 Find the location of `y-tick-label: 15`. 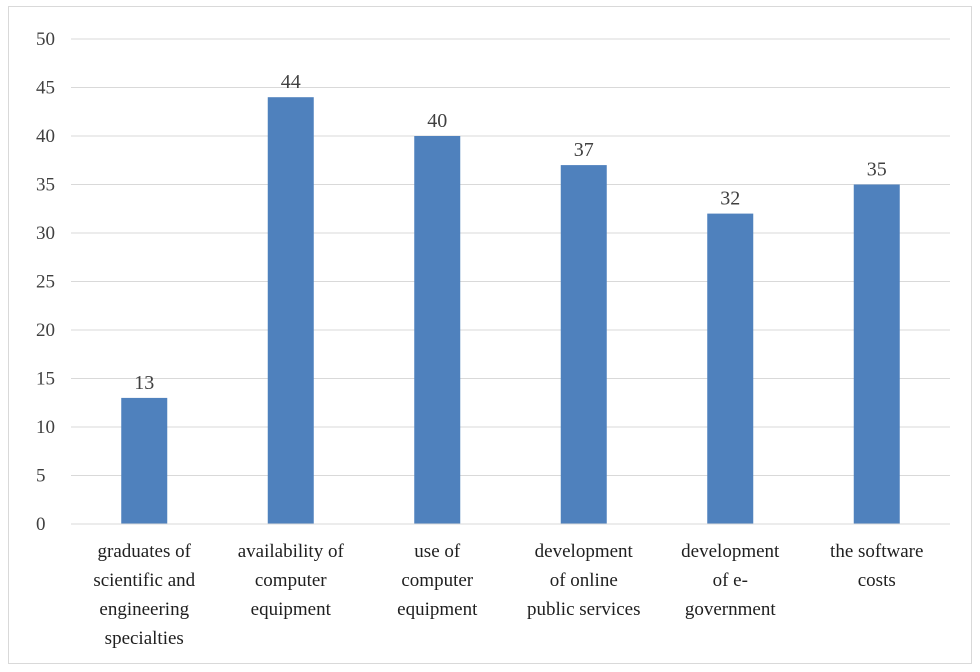

y-tick-label: 15 is located at coordinates (45, 379).